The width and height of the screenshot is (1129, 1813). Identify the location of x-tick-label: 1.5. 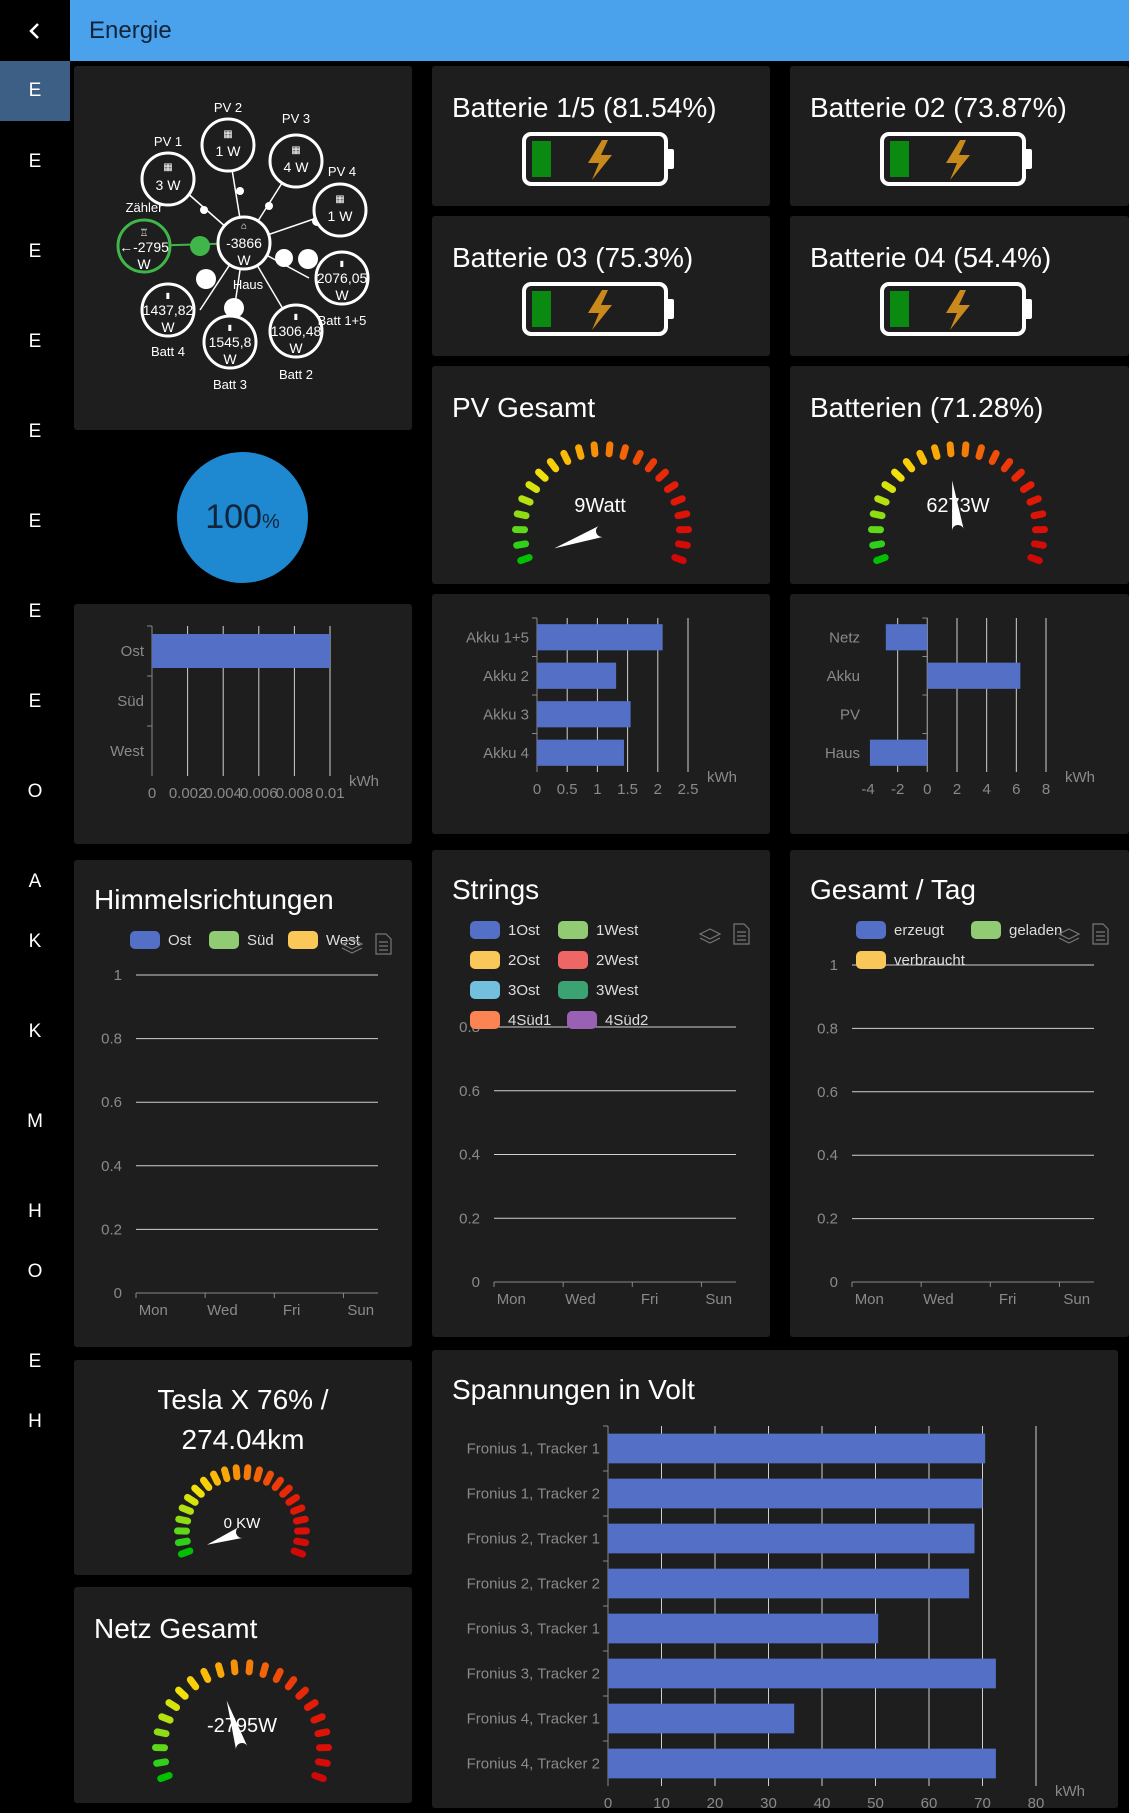
(627, 789).